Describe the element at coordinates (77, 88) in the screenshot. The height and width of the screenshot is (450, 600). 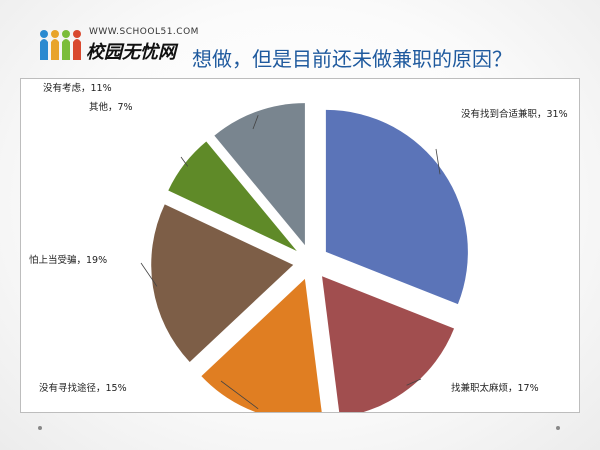
I see `slice-label: 没有考虑，11%` at that location.